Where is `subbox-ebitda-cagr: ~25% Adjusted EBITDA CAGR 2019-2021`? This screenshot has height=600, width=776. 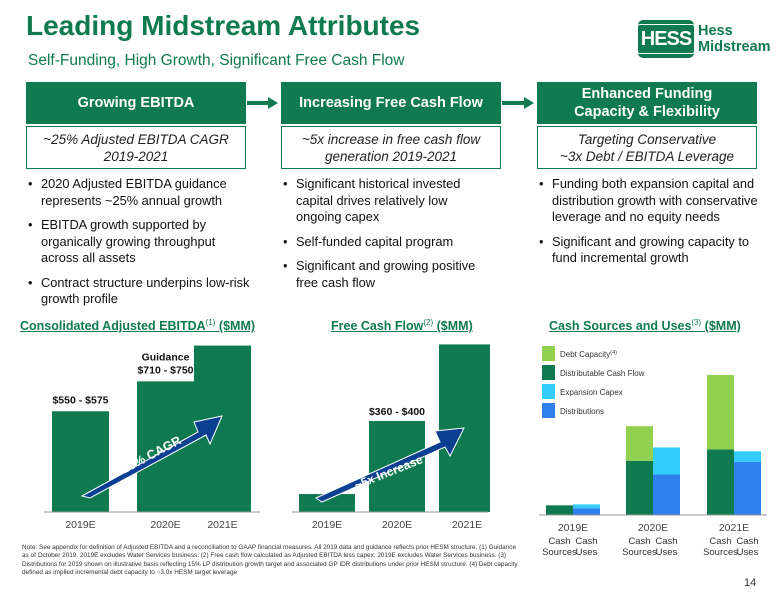 subbox-ebitda-cagr: ~25% Adjusted EBITDA CAGR 2019-2021 is located at coordinates (136, 147).